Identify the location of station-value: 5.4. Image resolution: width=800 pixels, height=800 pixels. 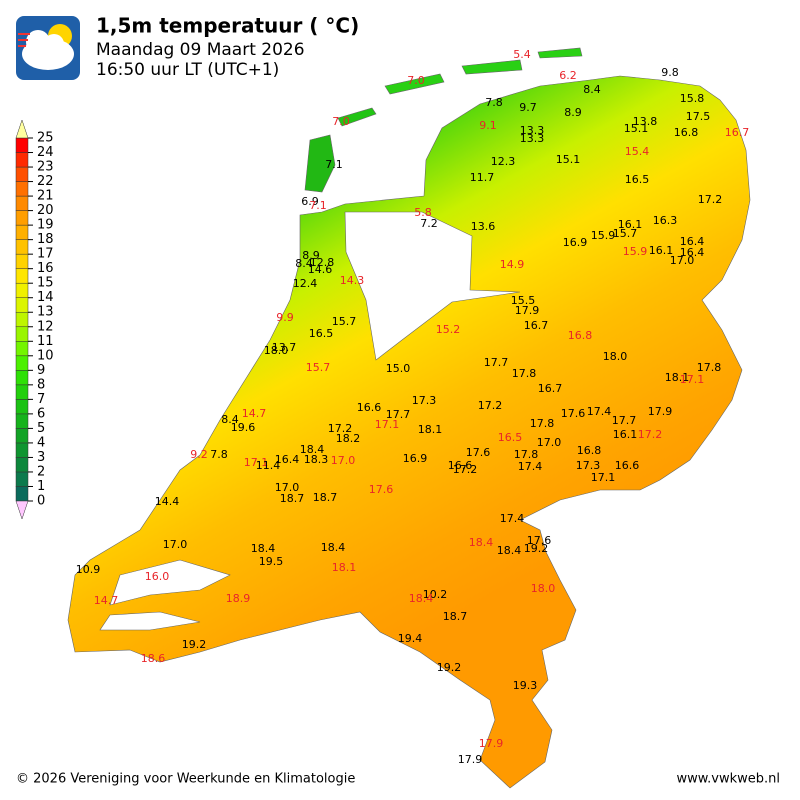
(522, 54).